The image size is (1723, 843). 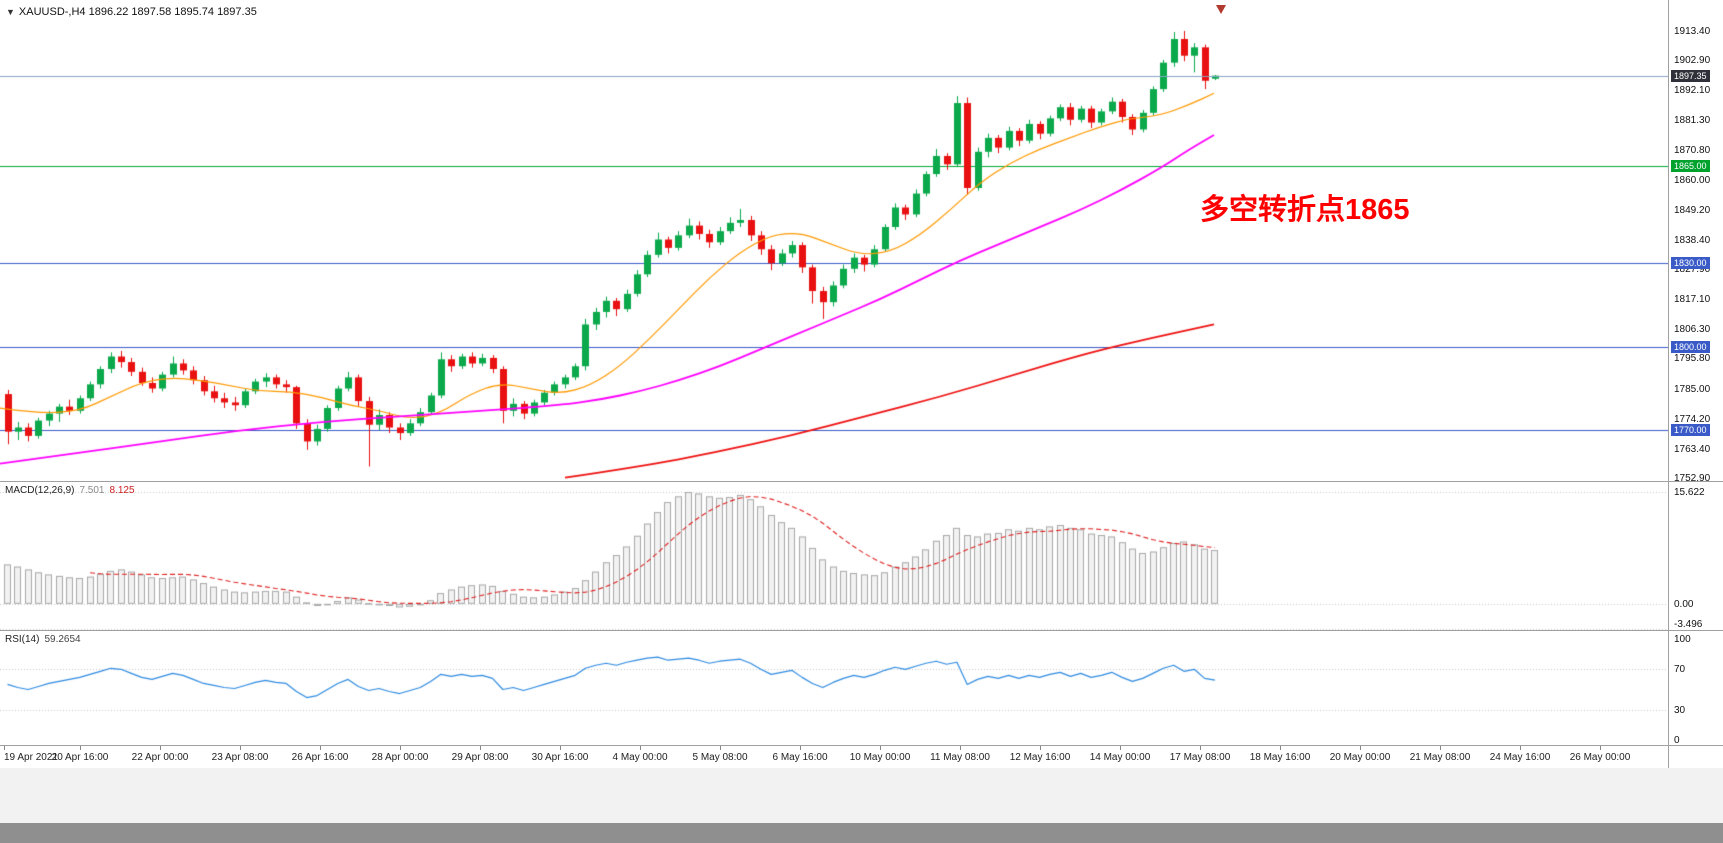 What do you see at coordinates (240, 757) in the screenshot?
I see `time-axis-label: 23 Apr 08:00` at bounding box center [240, 757].